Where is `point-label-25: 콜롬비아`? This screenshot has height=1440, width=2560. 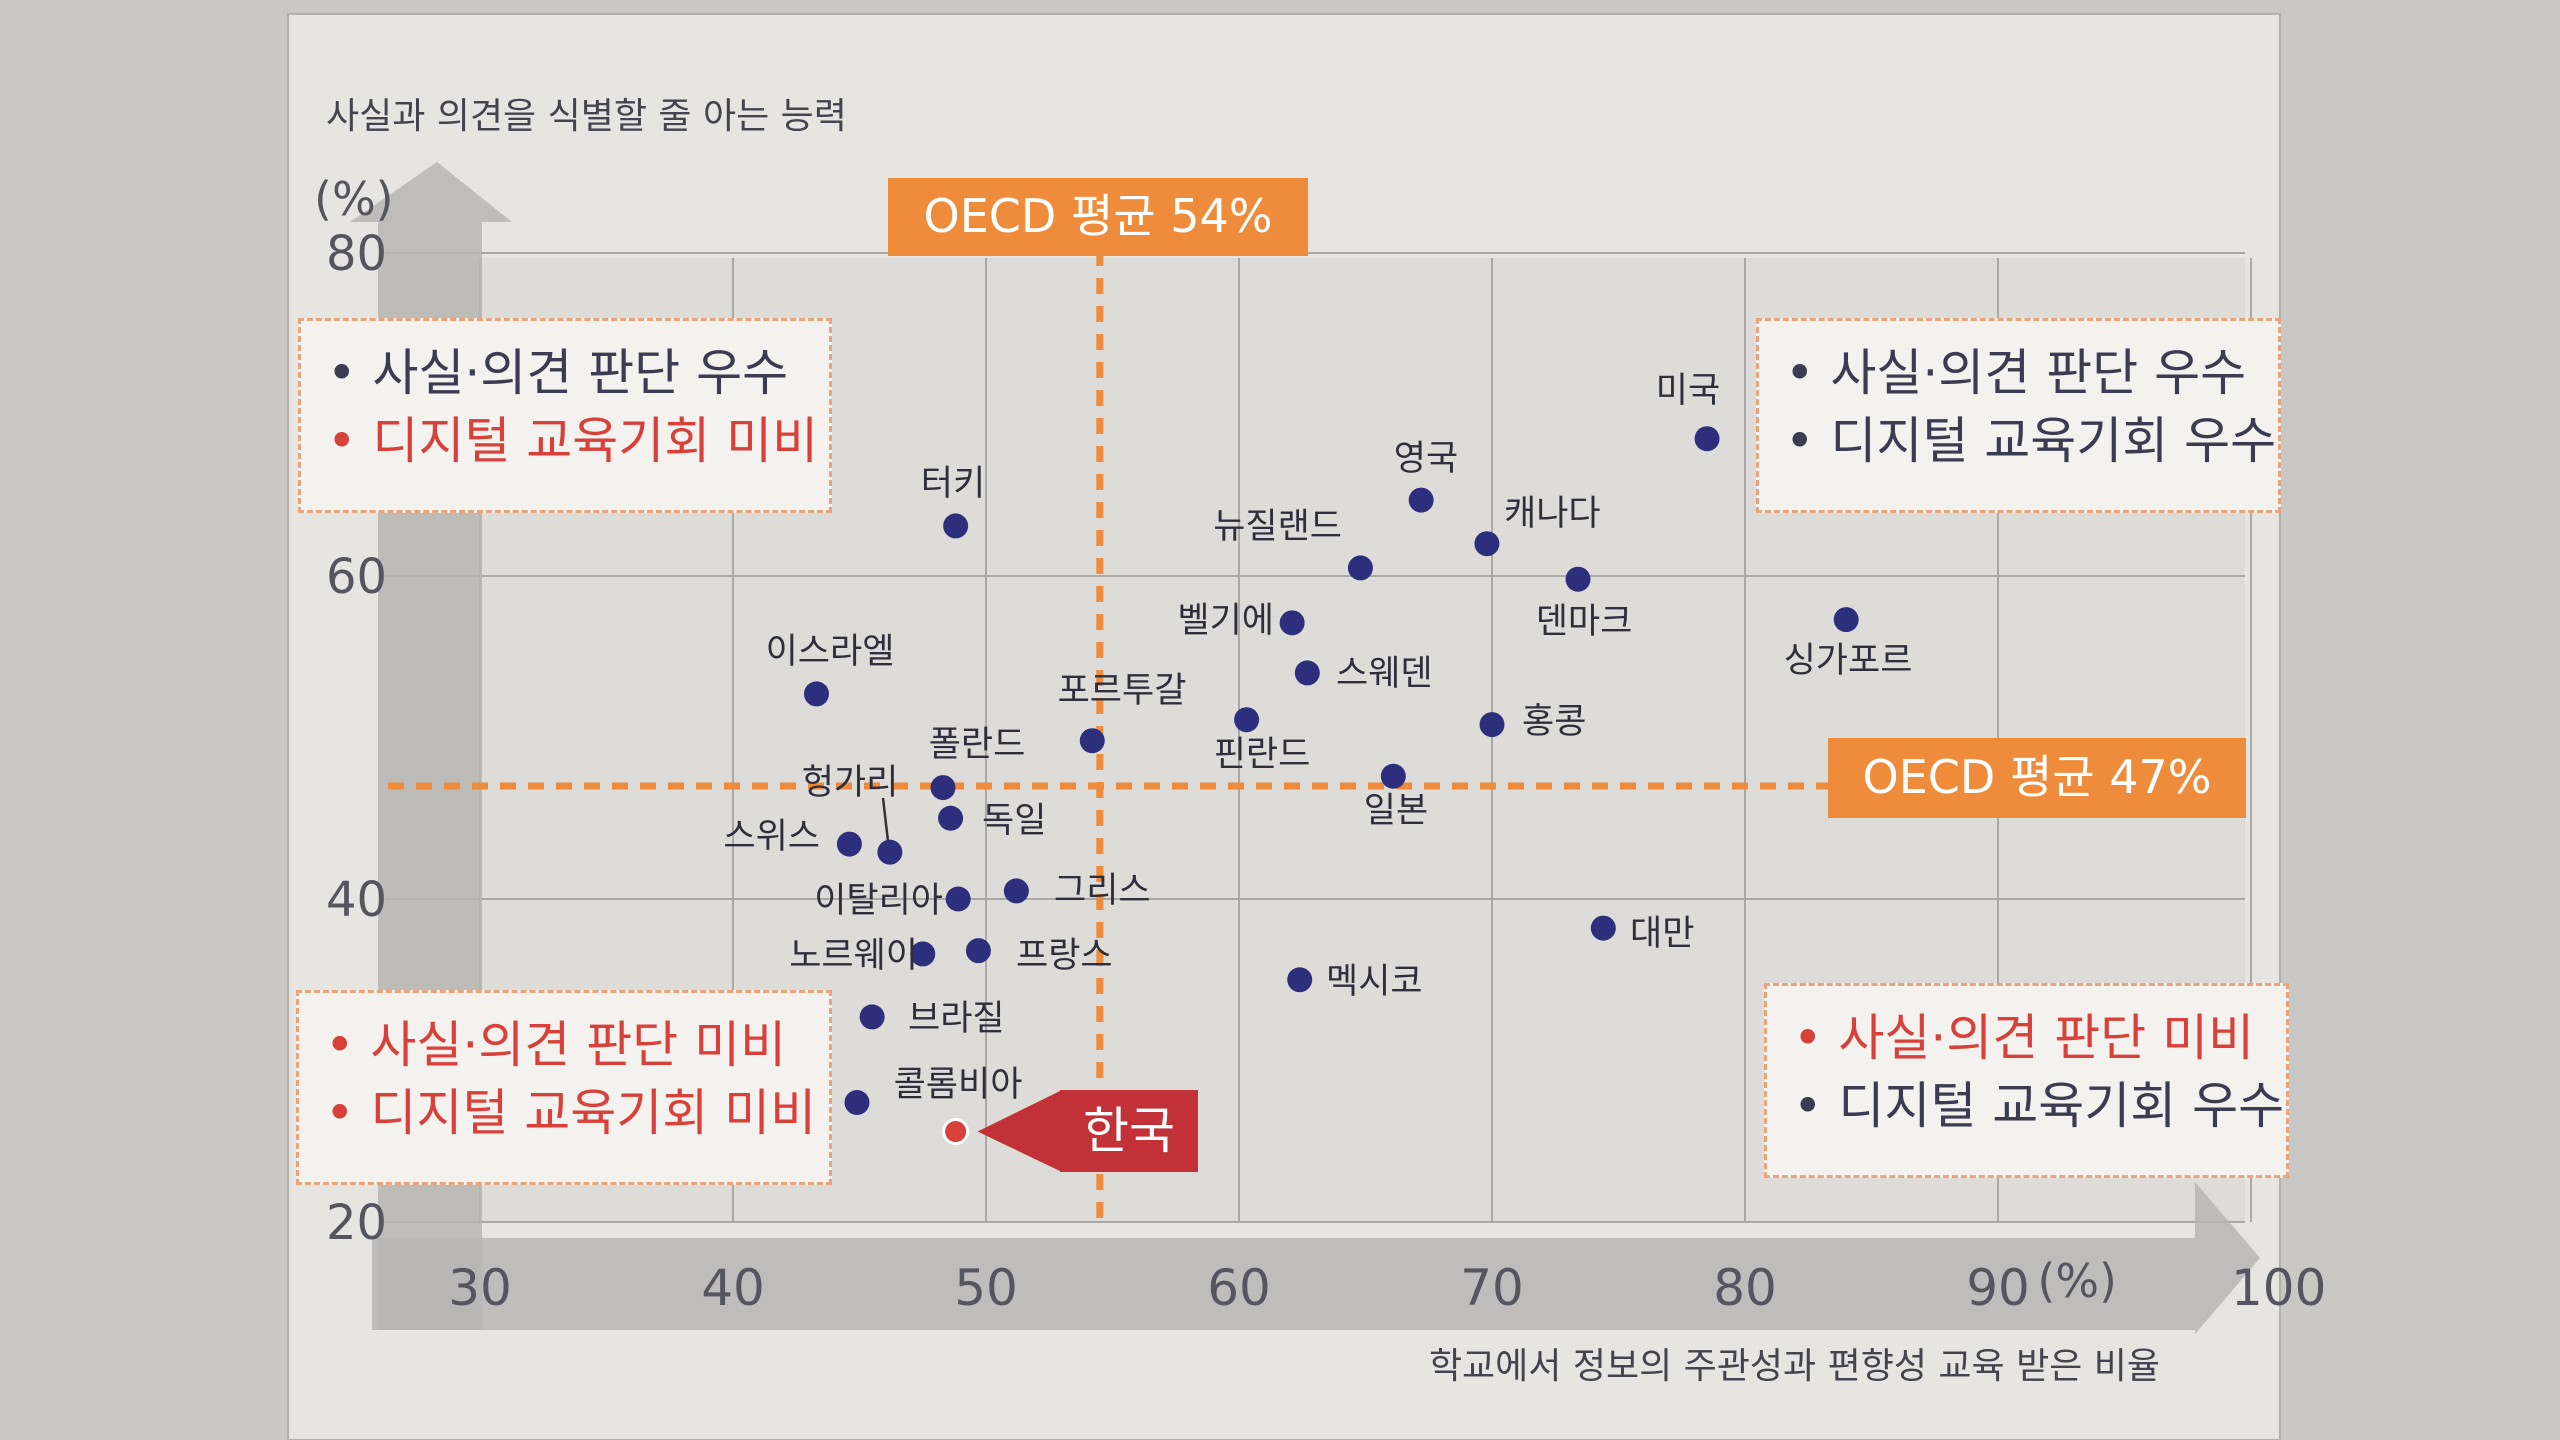
point-label-25: 콜롬비아 is located at coordinates (958, 1085).